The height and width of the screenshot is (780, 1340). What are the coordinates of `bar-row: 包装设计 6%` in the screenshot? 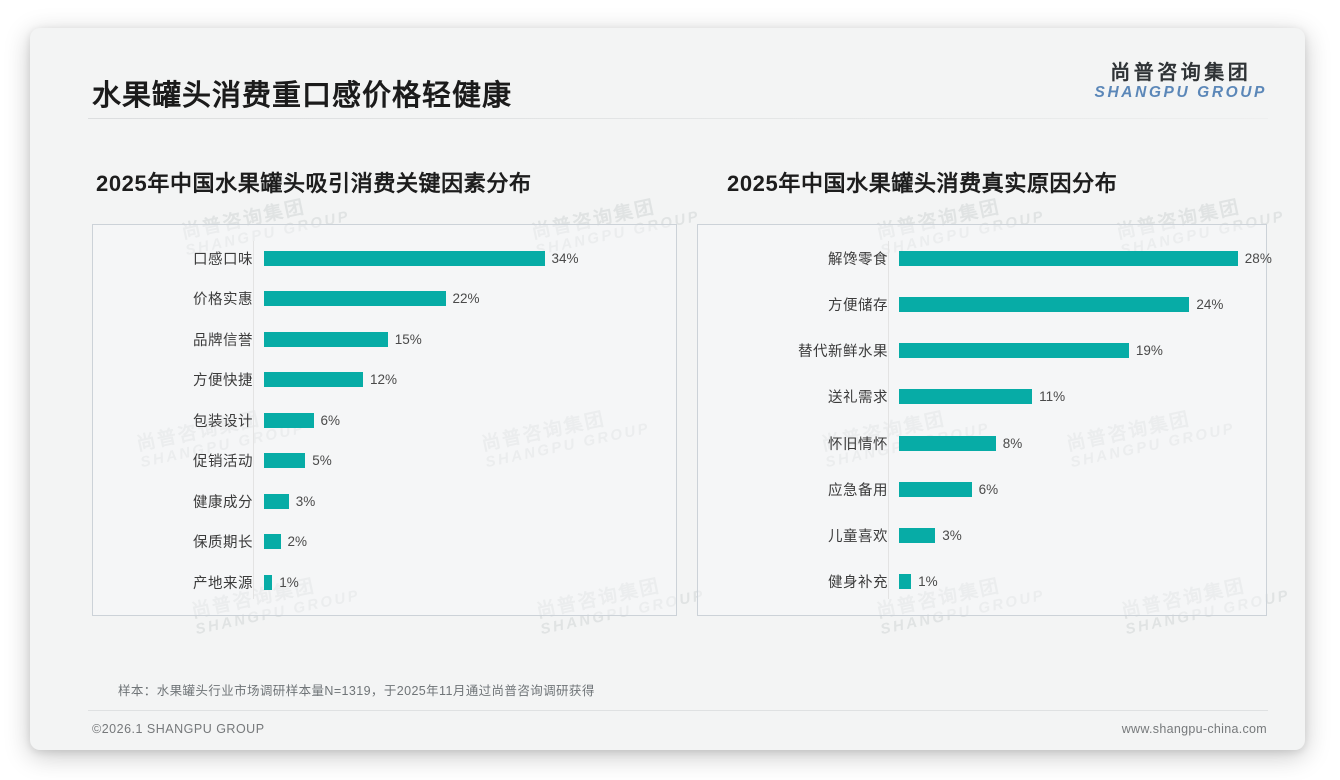 It's located at (384, 420).